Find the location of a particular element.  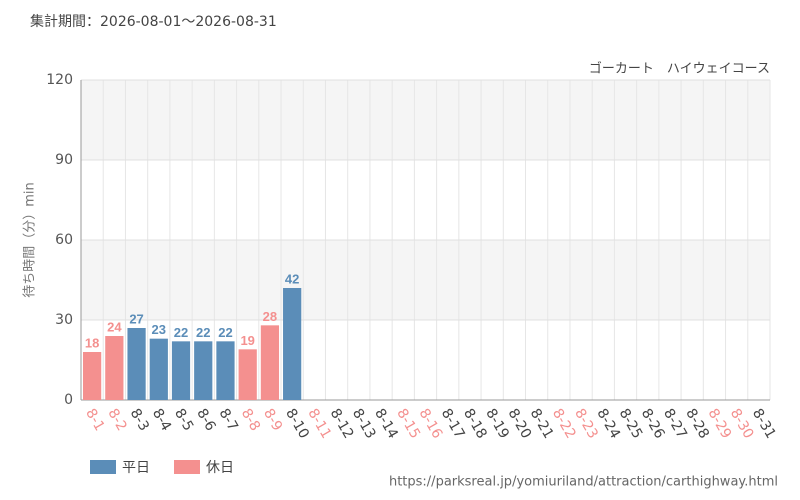

chart-title: ゴーカート ハイウェイコース is located at coordinates (679, 69).